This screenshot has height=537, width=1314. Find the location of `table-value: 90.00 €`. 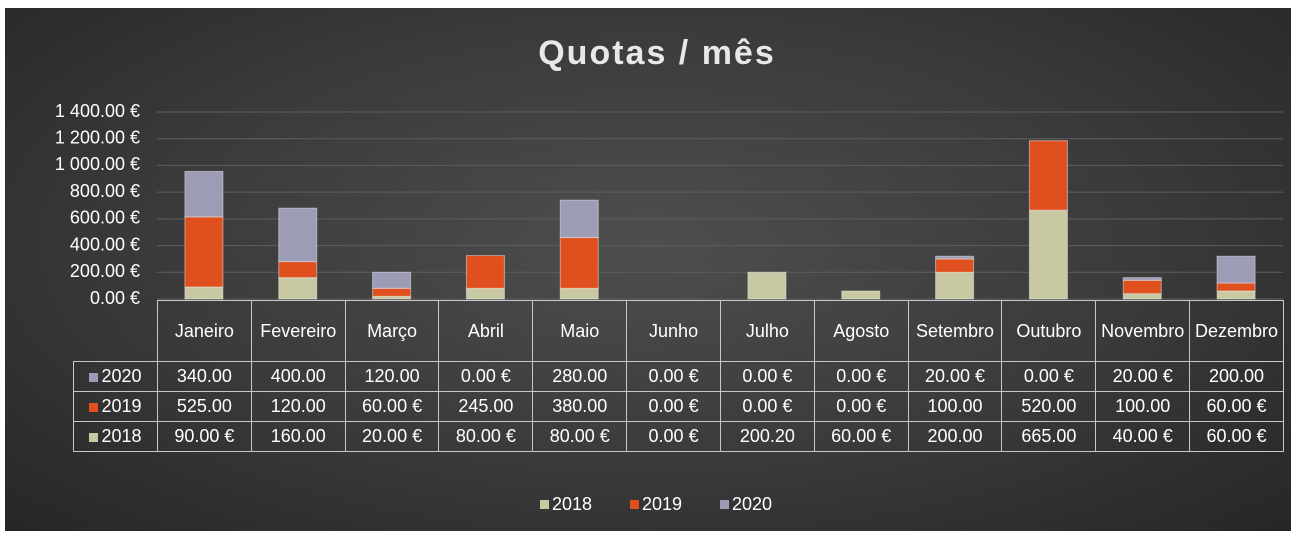

table-value: 90.00 € is located at coordinates (204, 436).